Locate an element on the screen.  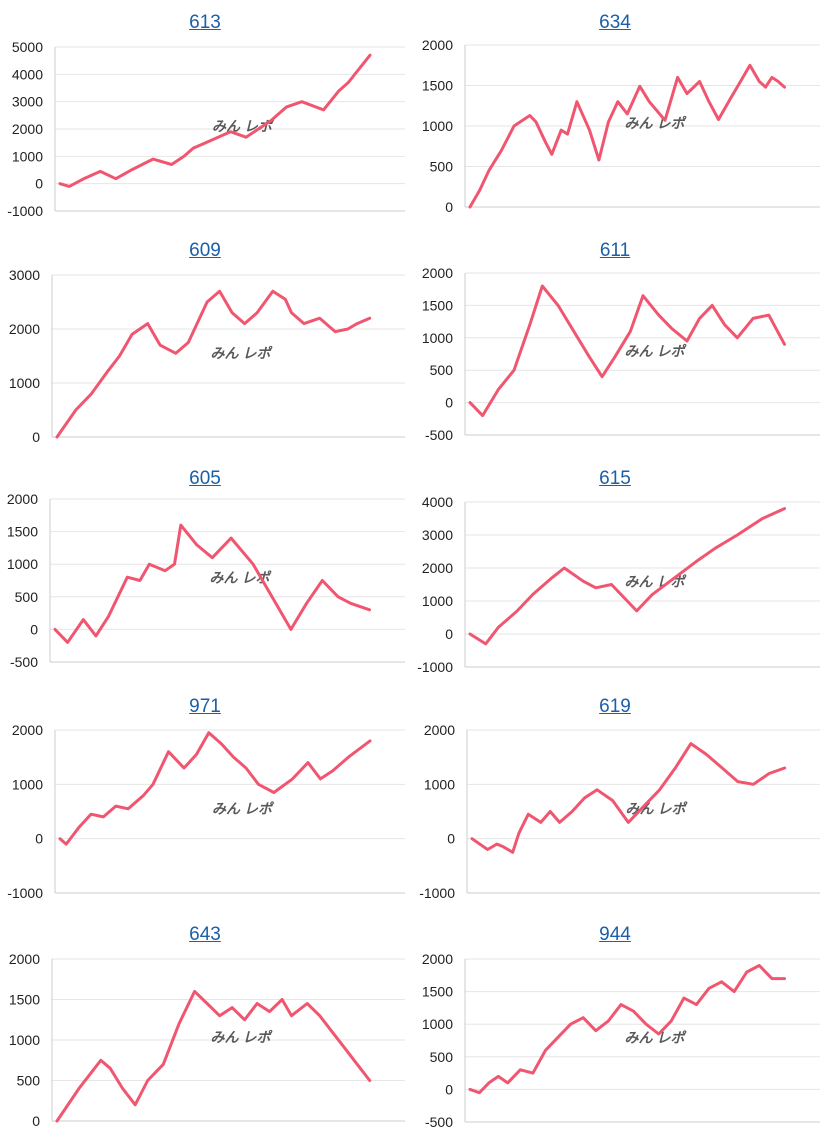
chart-title-link-10: 944 is located at coordinates (615, 934).